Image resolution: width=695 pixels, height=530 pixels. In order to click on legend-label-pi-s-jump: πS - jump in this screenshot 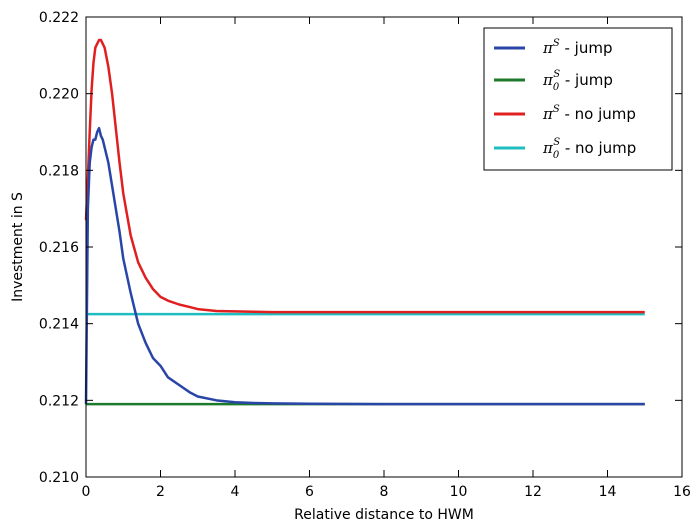, I will do `click(577, 47)`.